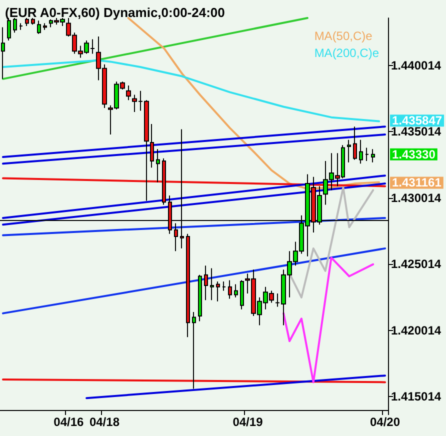 Image resolution: width=446 pixels, height=436 pixels. Describe the element at coordinates (416, 397) in the screenshot. I see `y-tick-label: 1.415014` at that location.